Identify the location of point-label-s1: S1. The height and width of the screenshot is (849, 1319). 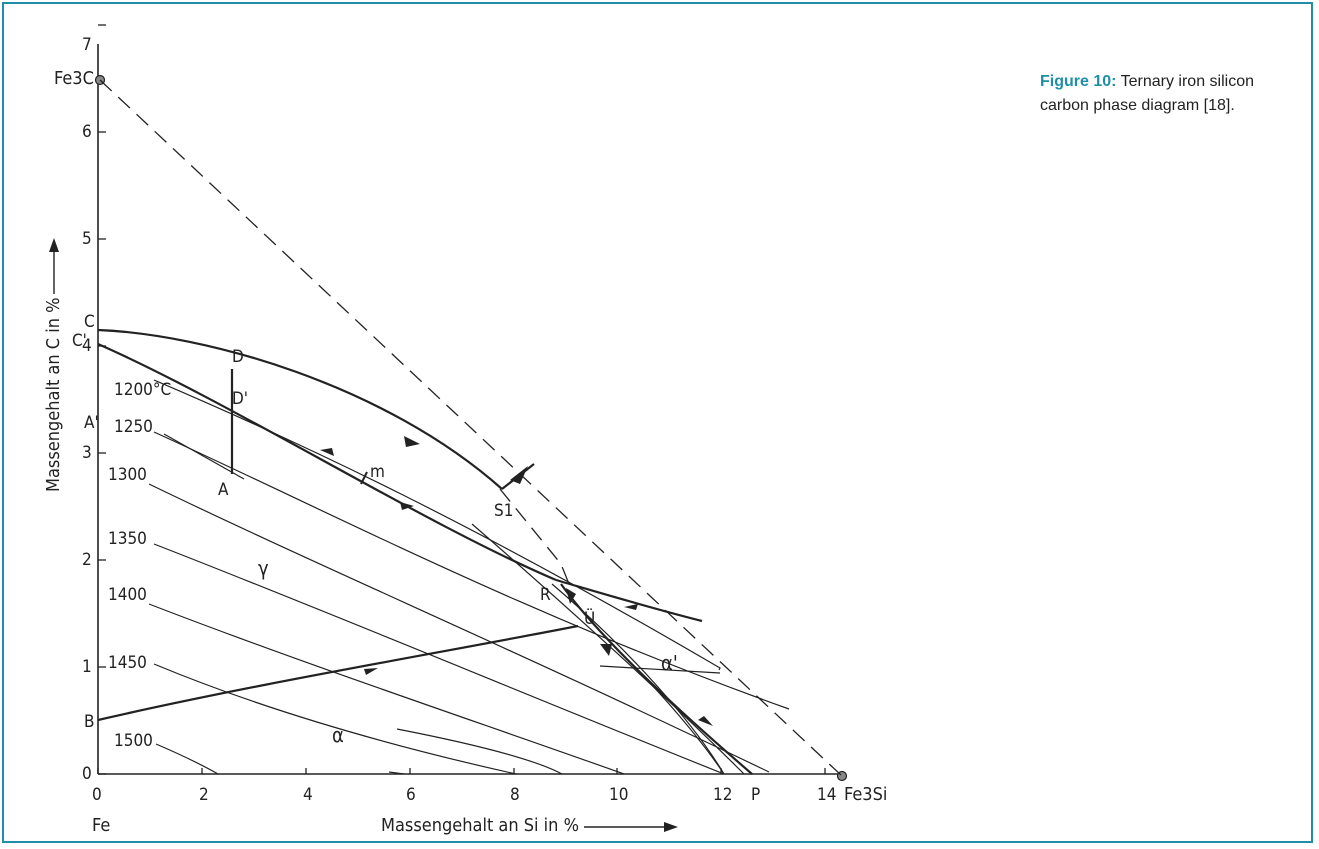
(503, 511).